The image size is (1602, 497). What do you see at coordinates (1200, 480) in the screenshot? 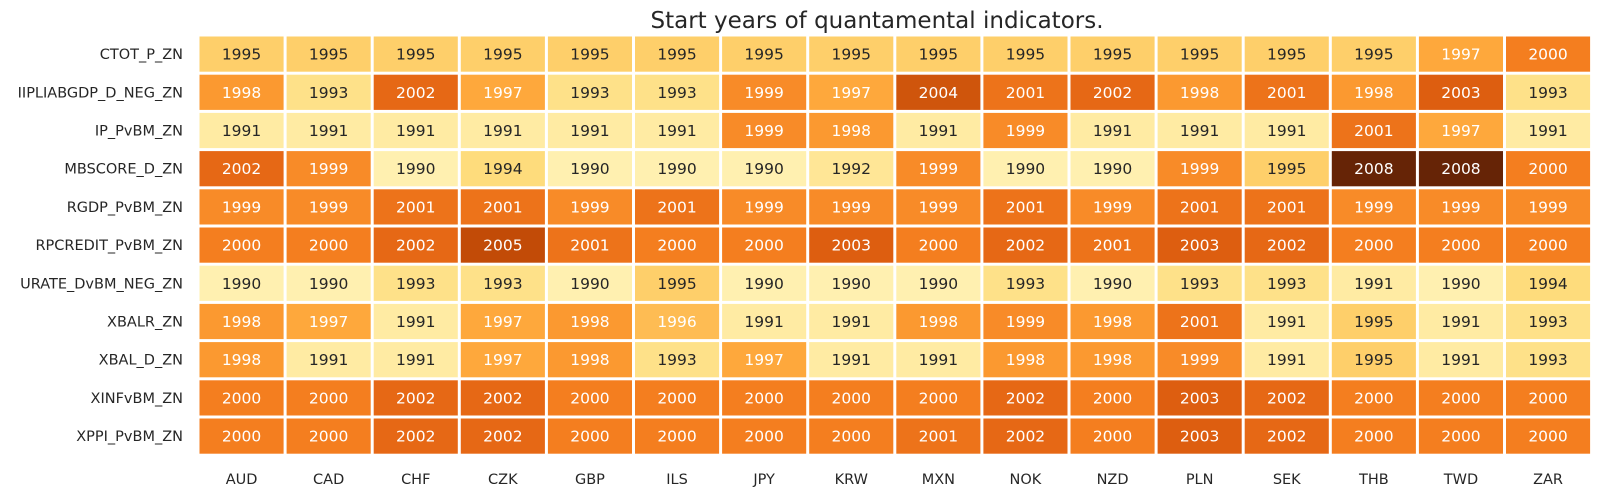
I see `x-tick-label: PLN` at bounding box center [1200, 480].